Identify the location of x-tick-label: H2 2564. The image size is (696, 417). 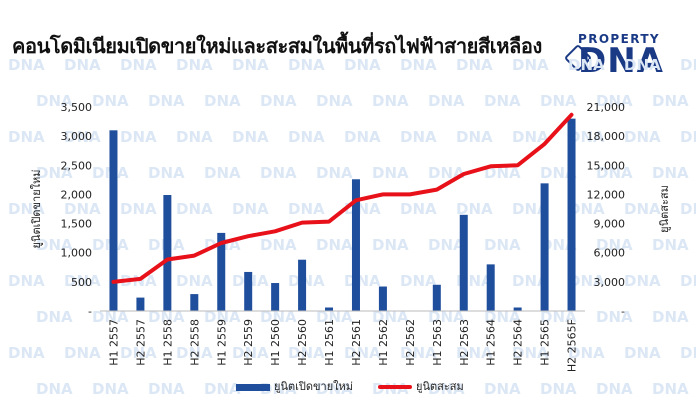
(518, 342).